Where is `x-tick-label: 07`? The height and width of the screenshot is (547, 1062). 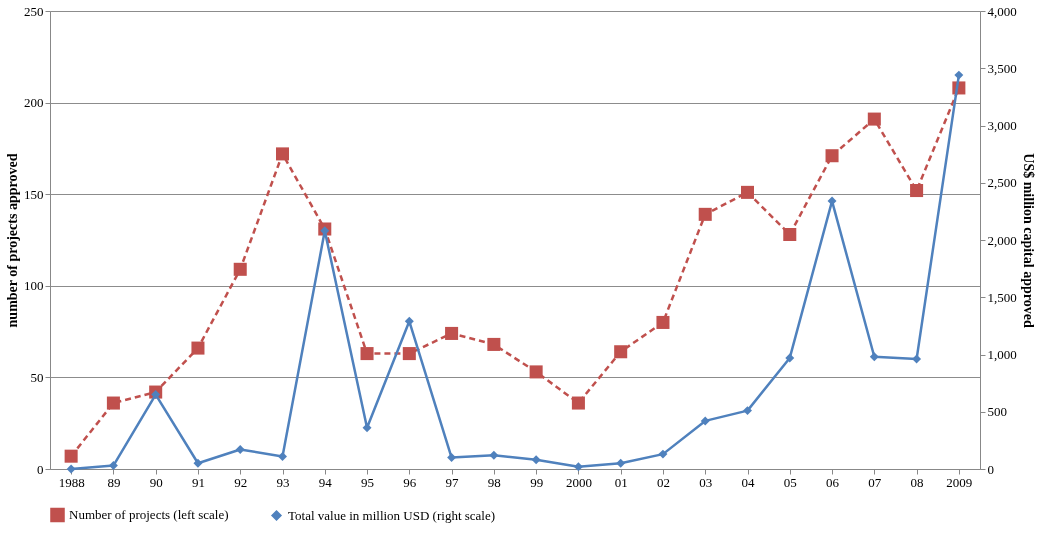
x-tick-label: 07 is located at coordinates (875, 482).